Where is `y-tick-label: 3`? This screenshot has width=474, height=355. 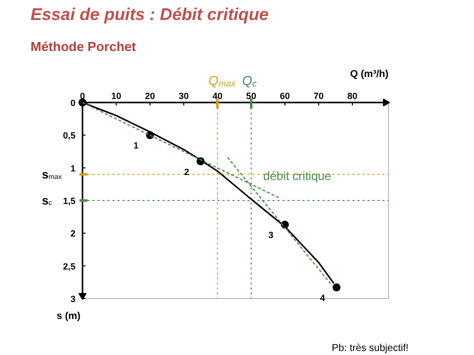
y-tick-label: 3 is located at coordinates (73, 299).